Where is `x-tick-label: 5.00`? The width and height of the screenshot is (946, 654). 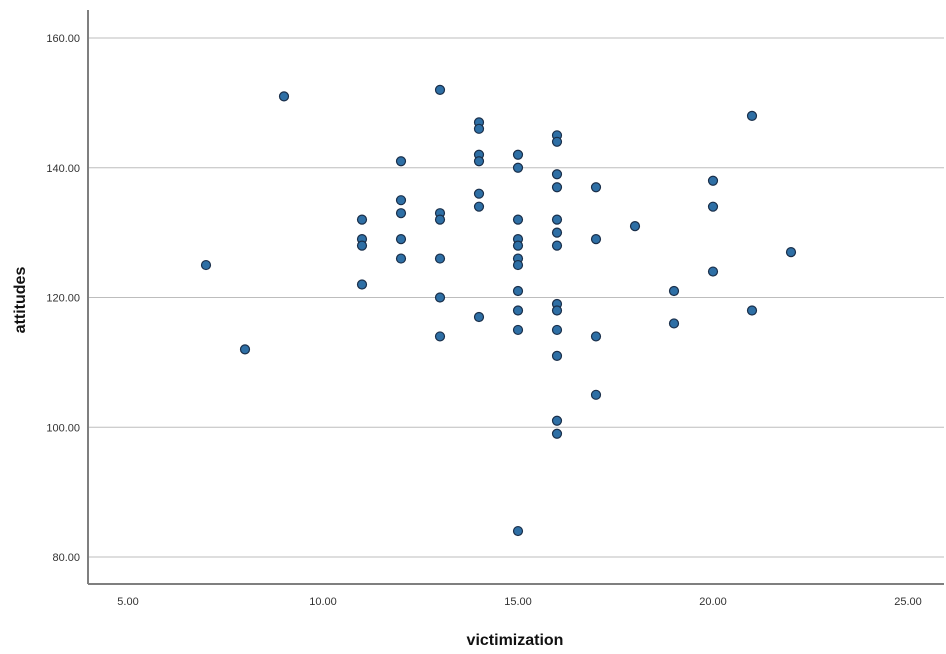 x-tick-label: 5.00 is located at coordinates (127, 602).